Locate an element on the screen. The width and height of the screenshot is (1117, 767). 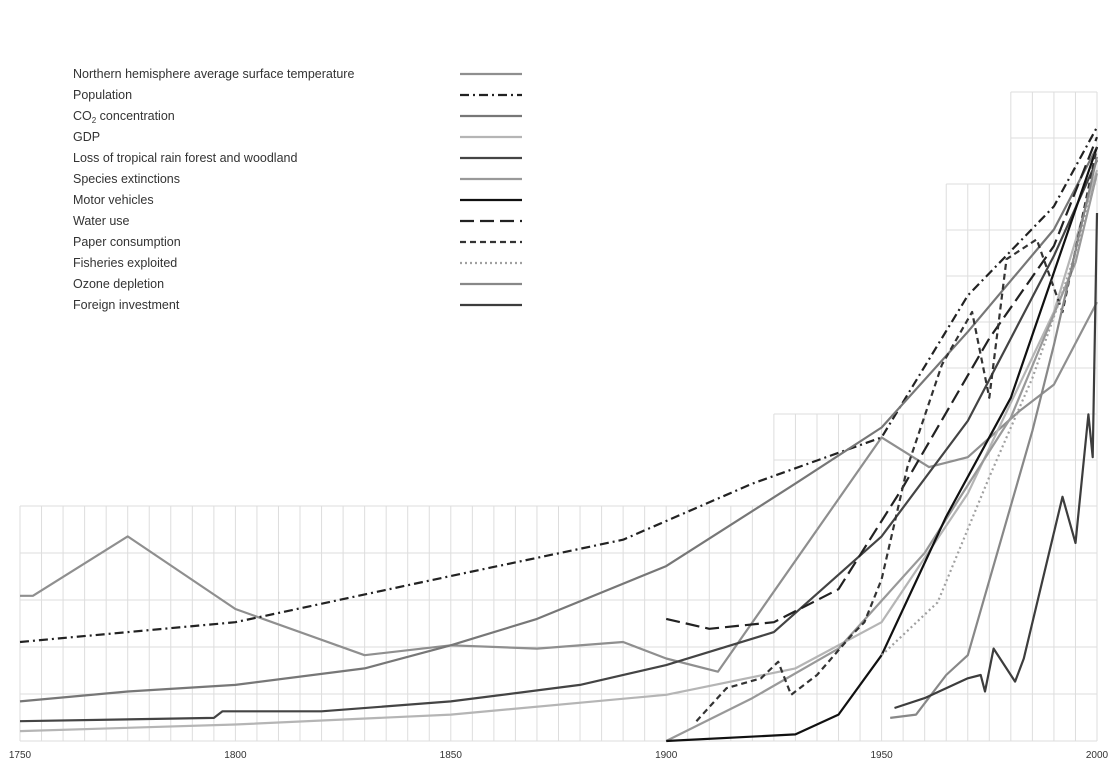
legend-label: Population is located at coordinates (102, 95).